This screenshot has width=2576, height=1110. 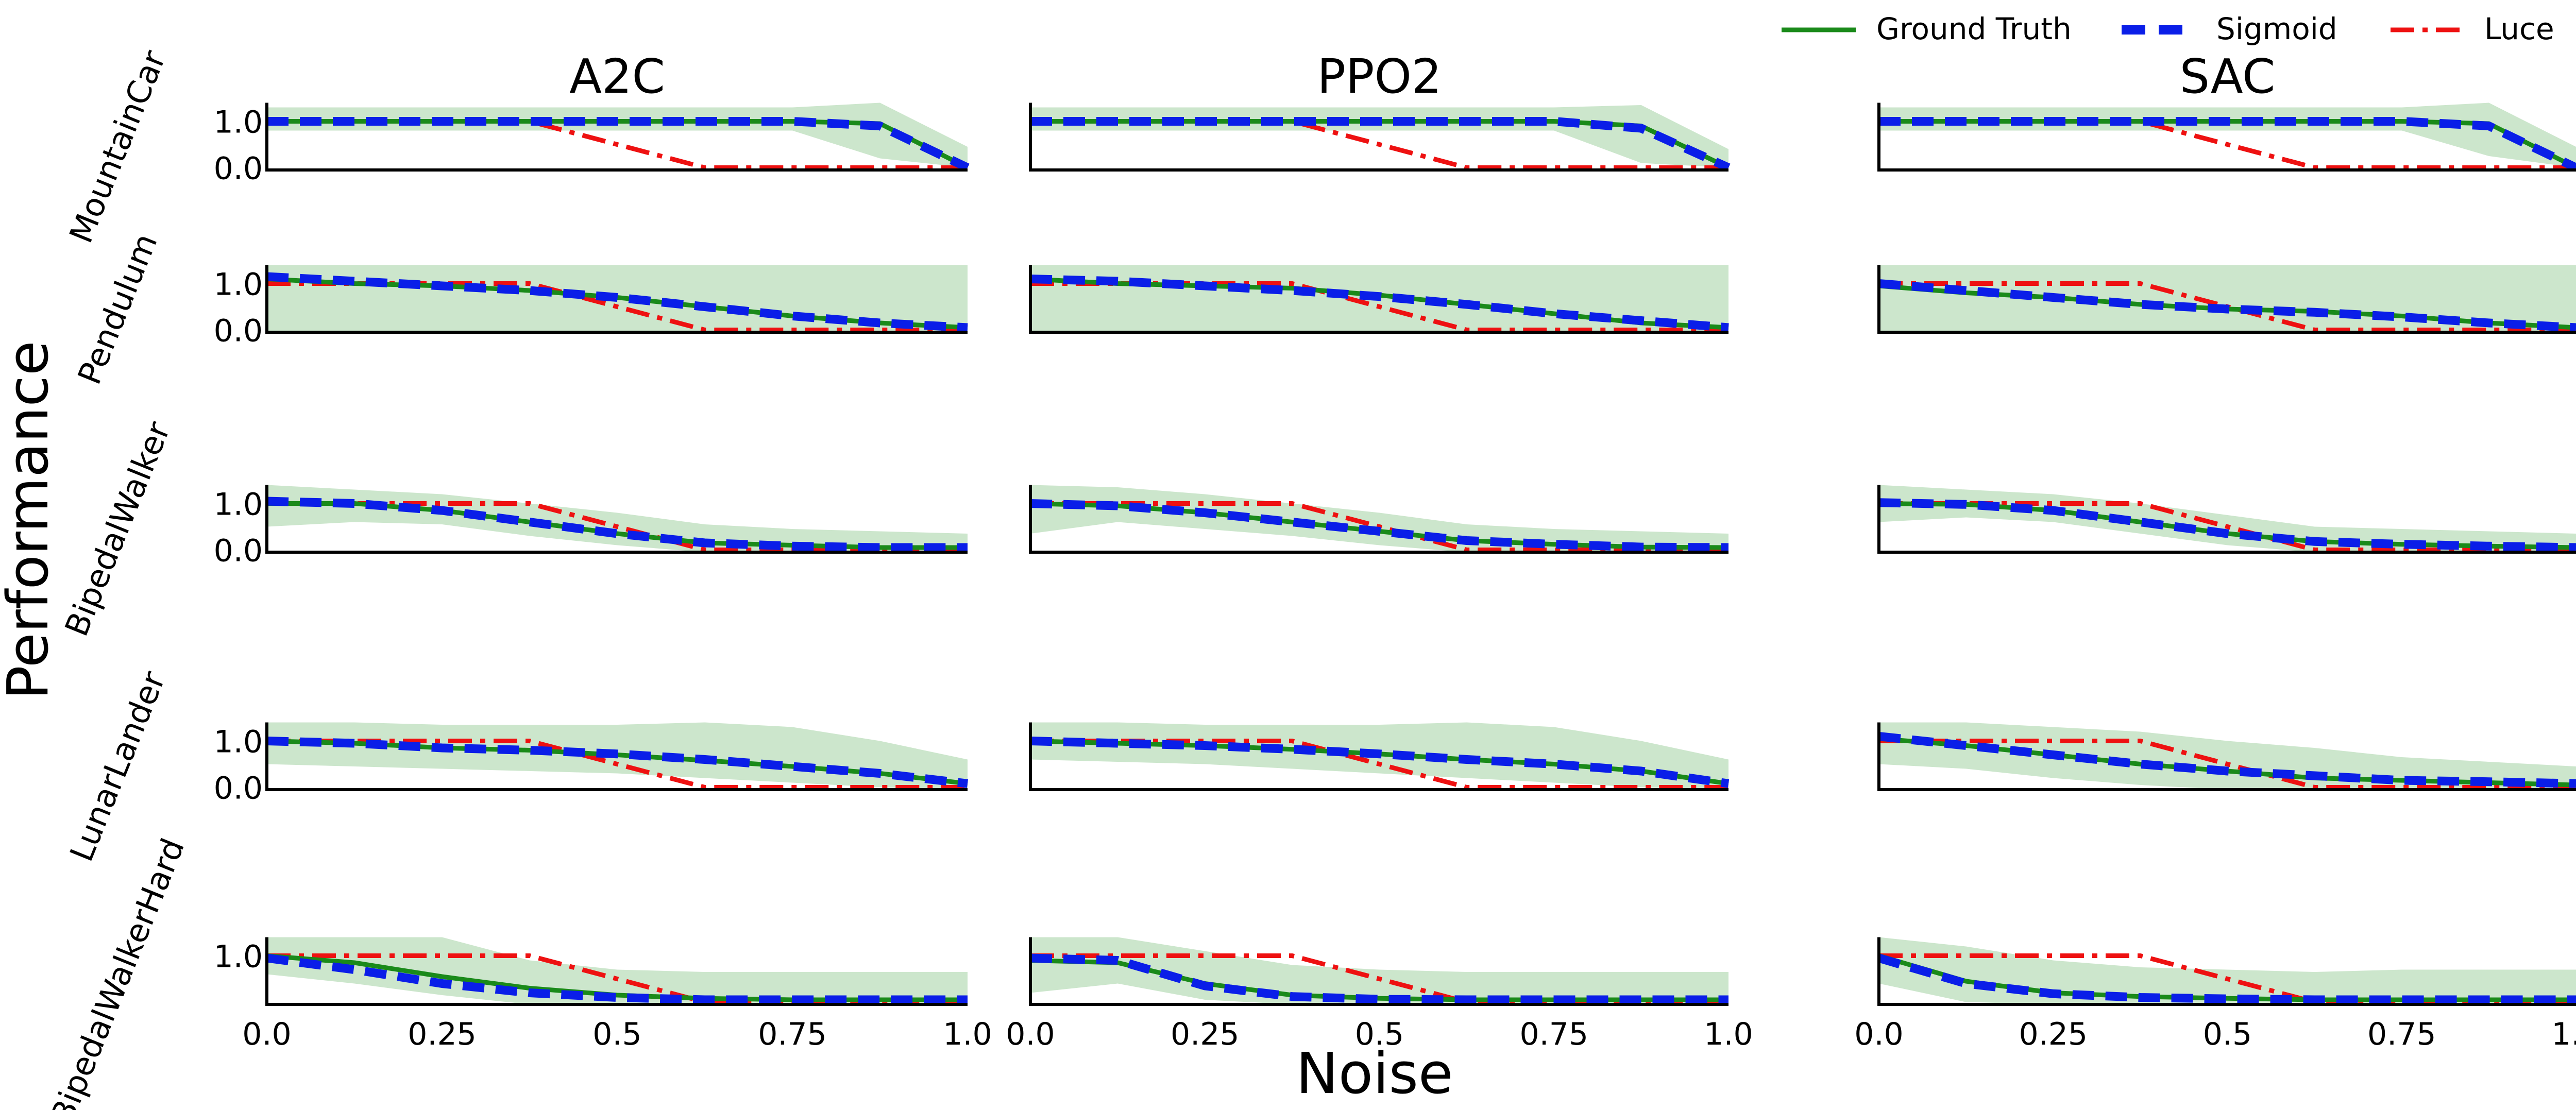 I want to click on band-bipedalwalker-sac, so click(x=2227, y=518).